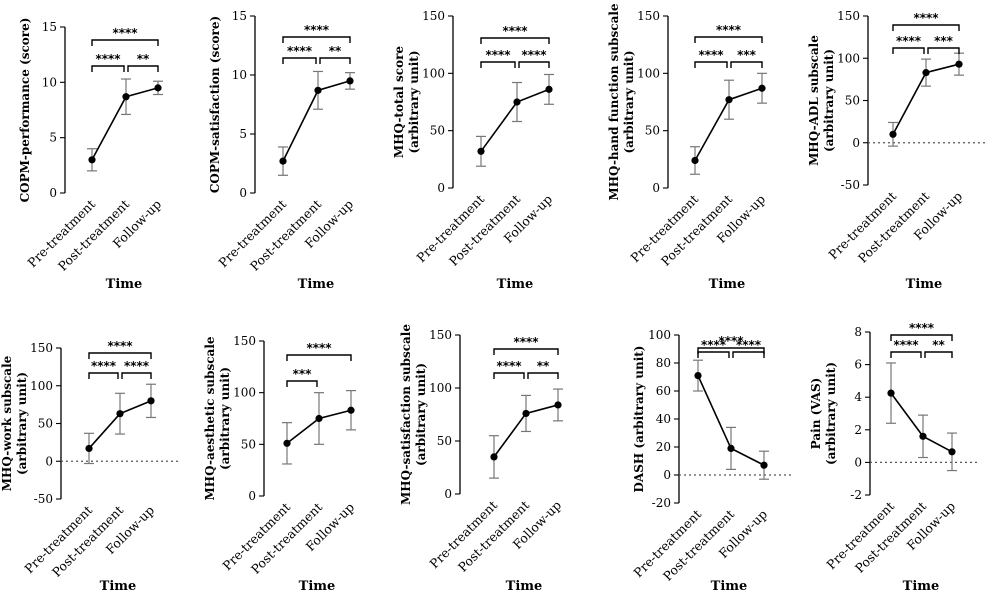 The image size is (1000, 615). I want to click on y-tick-label: 60, so click(663, 391).